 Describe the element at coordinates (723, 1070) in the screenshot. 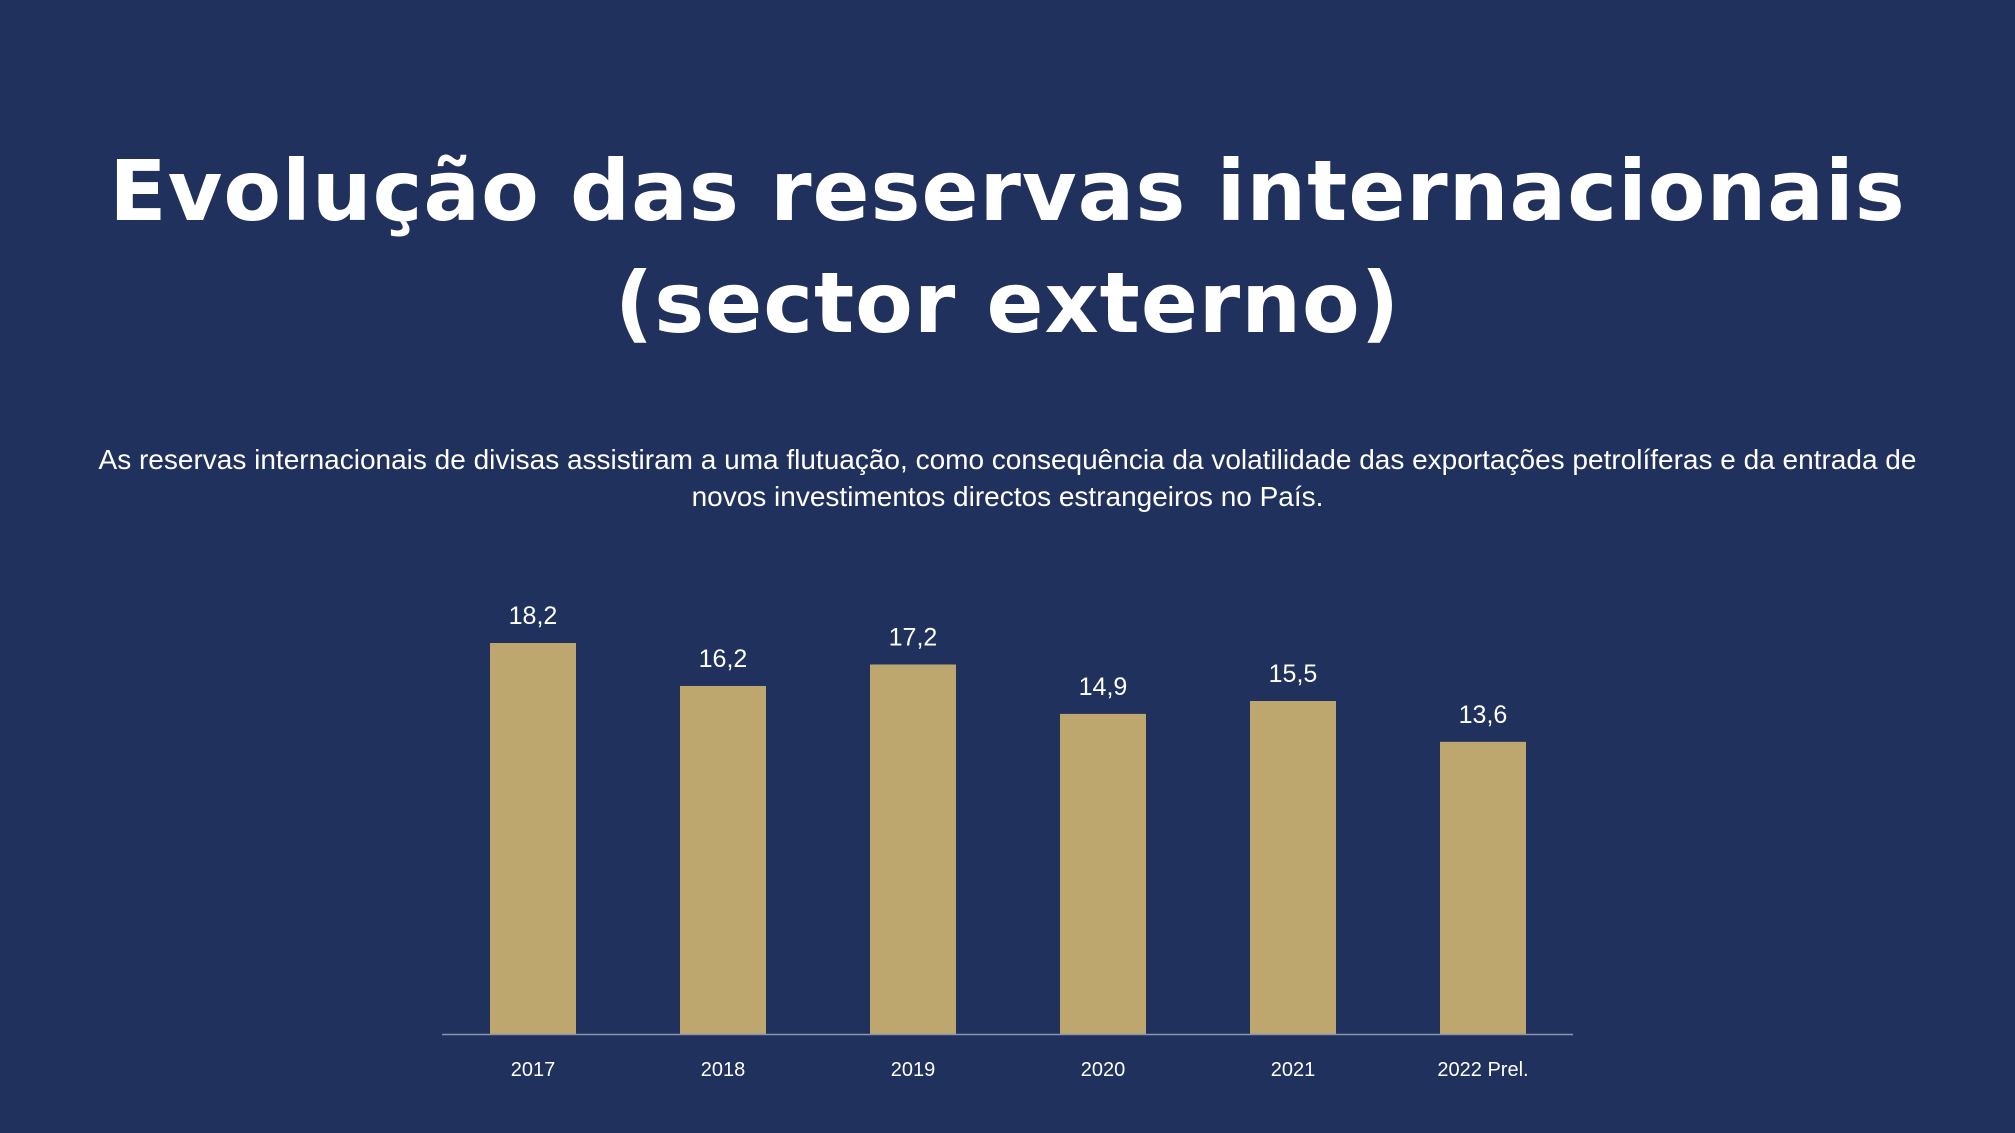

I see `x-tick-label: 2018` at that location.